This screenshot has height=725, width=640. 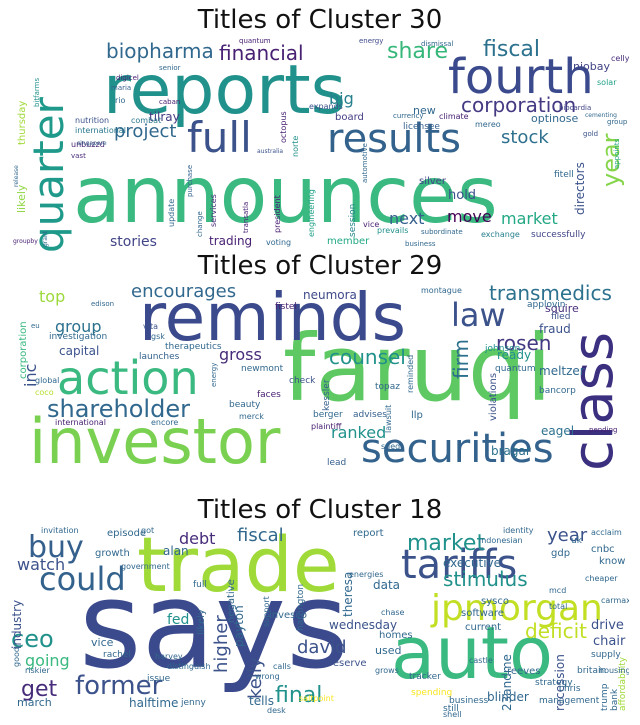 I want to click on word: buy, so click(x=56, y=547).